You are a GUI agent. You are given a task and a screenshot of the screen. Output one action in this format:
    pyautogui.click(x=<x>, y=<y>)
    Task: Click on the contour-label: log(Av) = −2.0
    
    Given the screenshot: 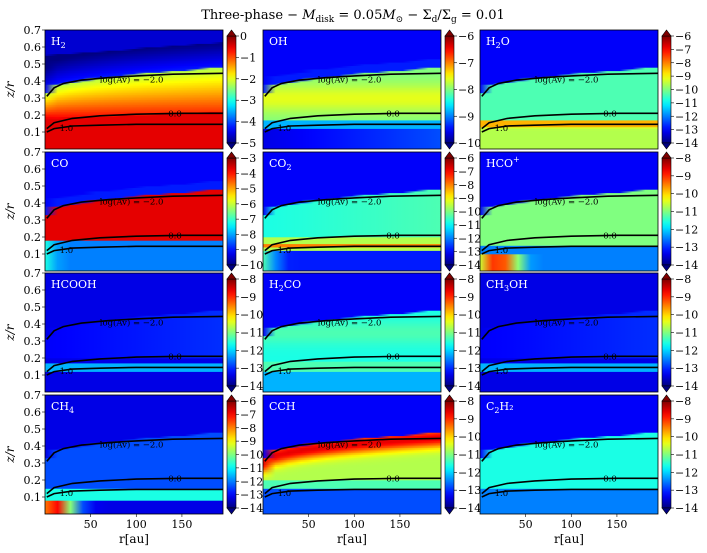 What is the action you would take?
    pyautogui.click(x=567, y=322)
    